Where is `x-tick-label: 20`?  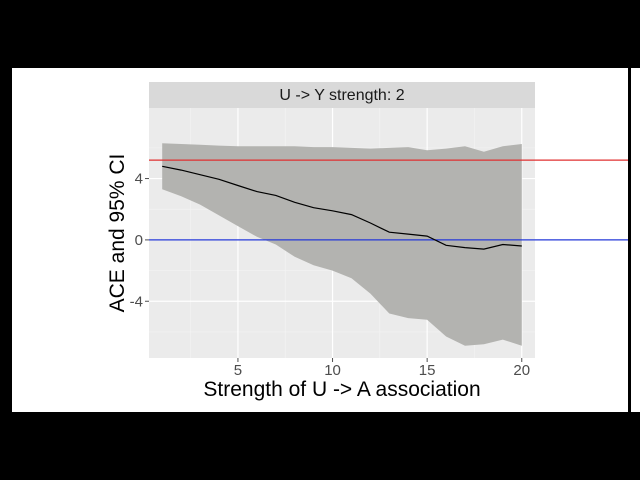
x-tick-label: 20 is located at coordinates (521, 370).